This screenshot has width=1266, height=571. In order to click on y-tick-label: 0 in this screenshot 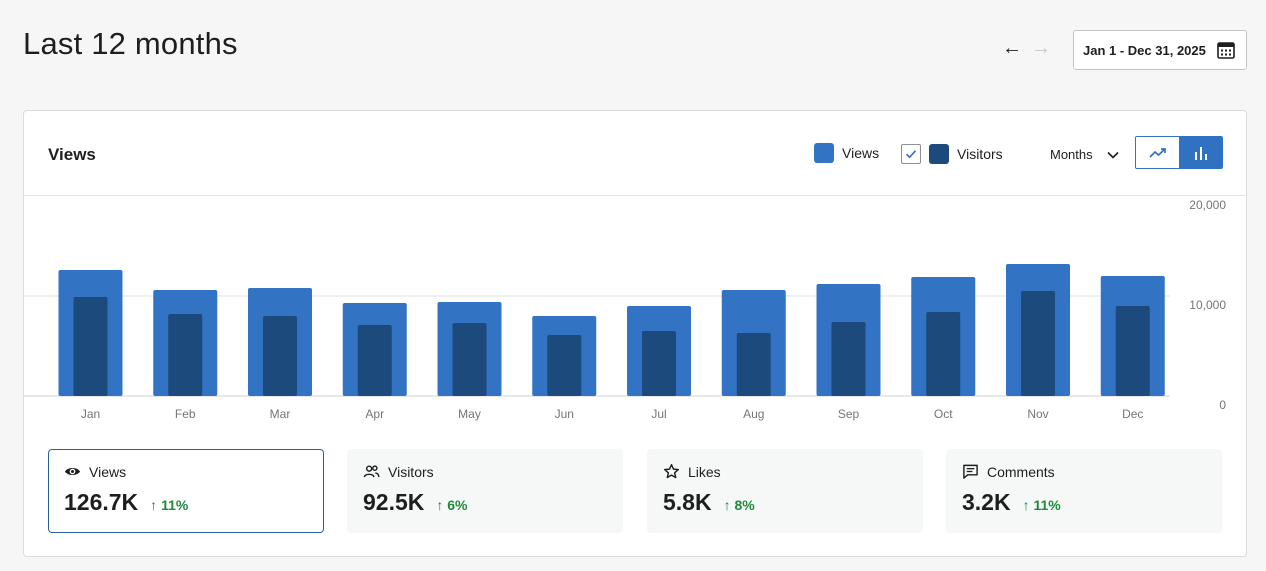, I will do `click(1222, 405)`.